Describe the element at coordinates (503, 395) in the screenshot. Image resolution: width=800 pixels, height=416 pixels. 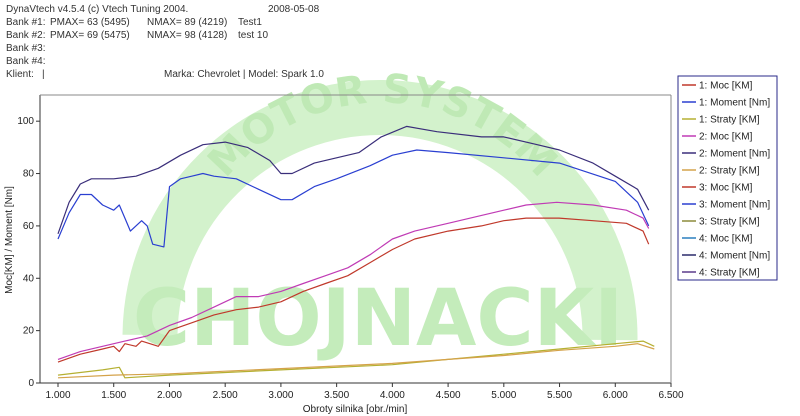
I see `x-tick-label: 5.000` at that location.